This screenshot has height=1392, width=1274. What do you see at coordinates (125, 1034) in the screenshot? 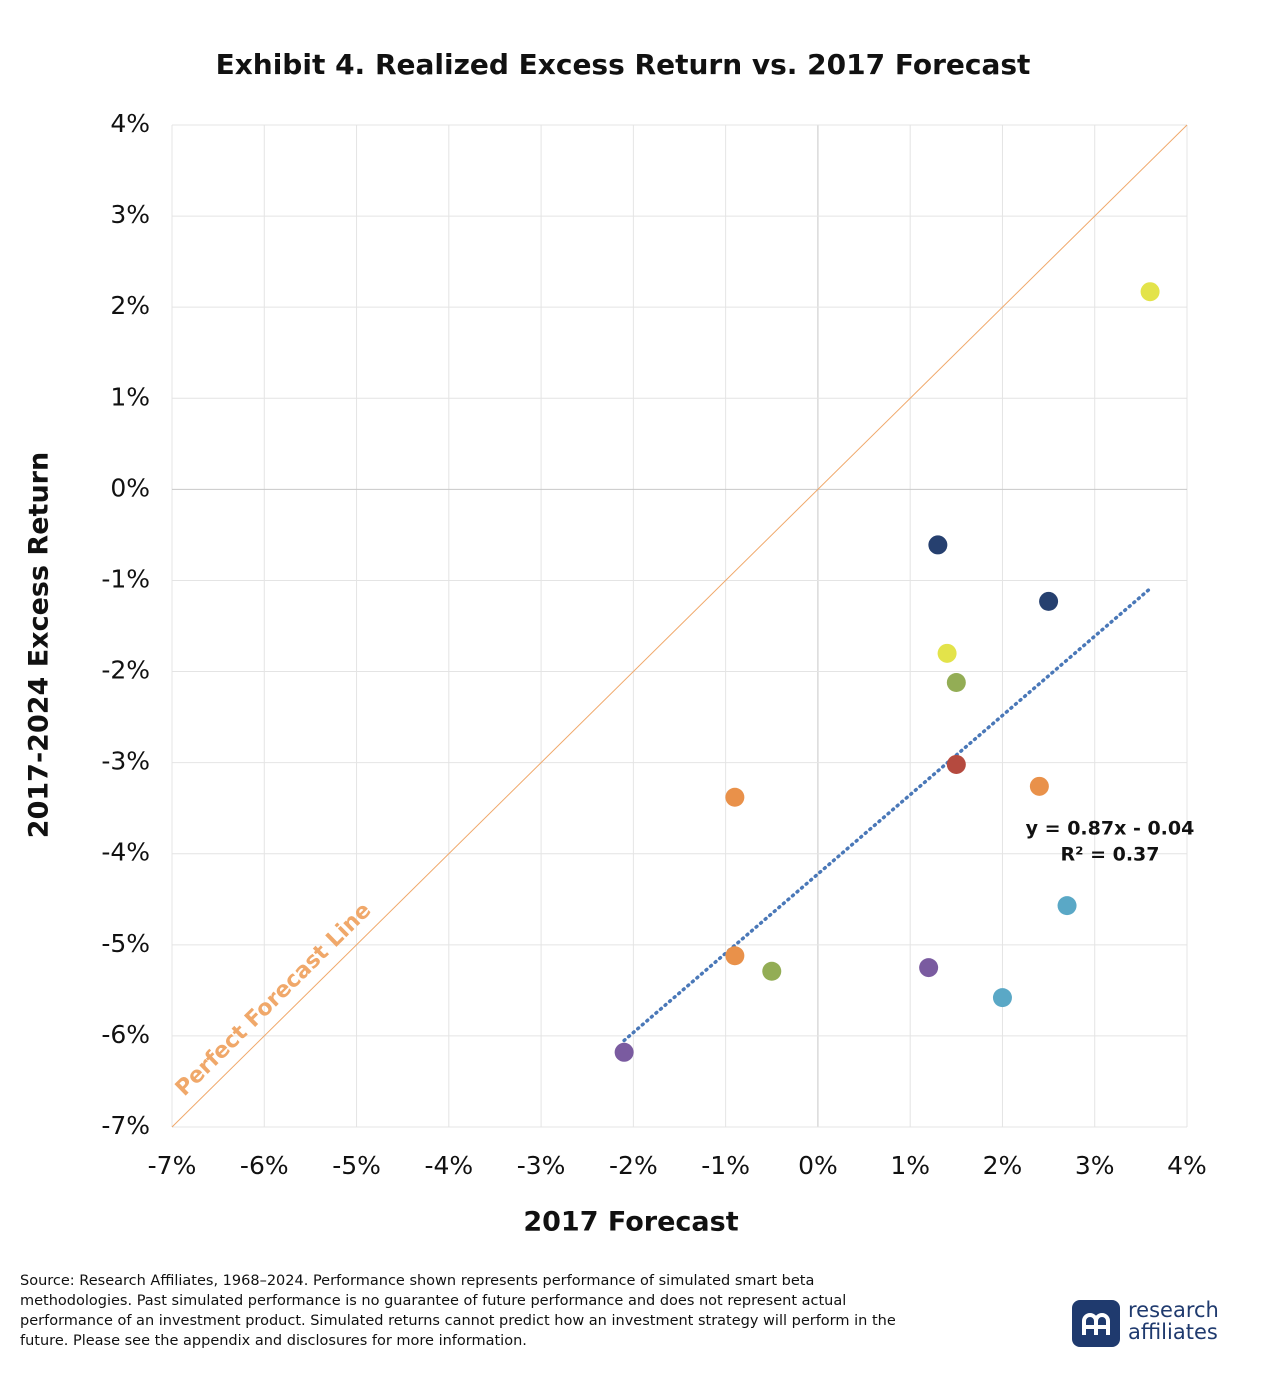
I see `y-tick-label: -6%` at bounding box center [125, 1034].